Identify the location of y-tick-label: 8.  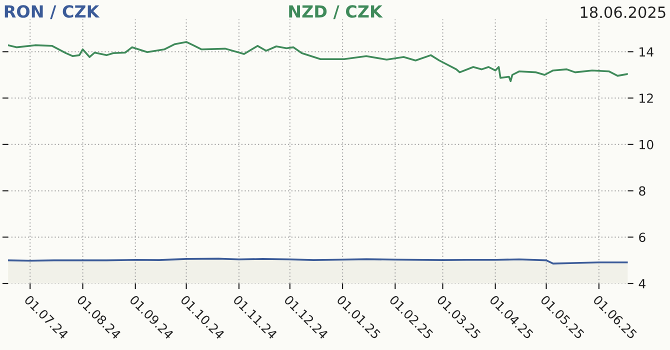
(642, 191).